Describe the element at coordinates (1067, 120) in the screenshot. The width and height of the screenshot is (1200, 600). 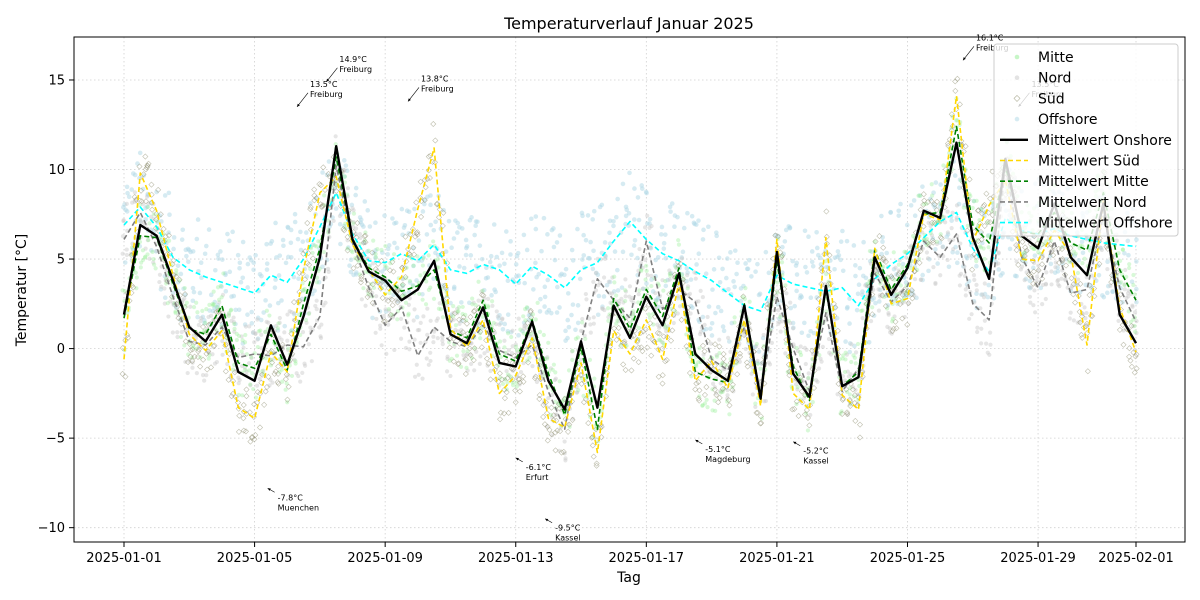
I see `legend-label: Offshore` at that location.